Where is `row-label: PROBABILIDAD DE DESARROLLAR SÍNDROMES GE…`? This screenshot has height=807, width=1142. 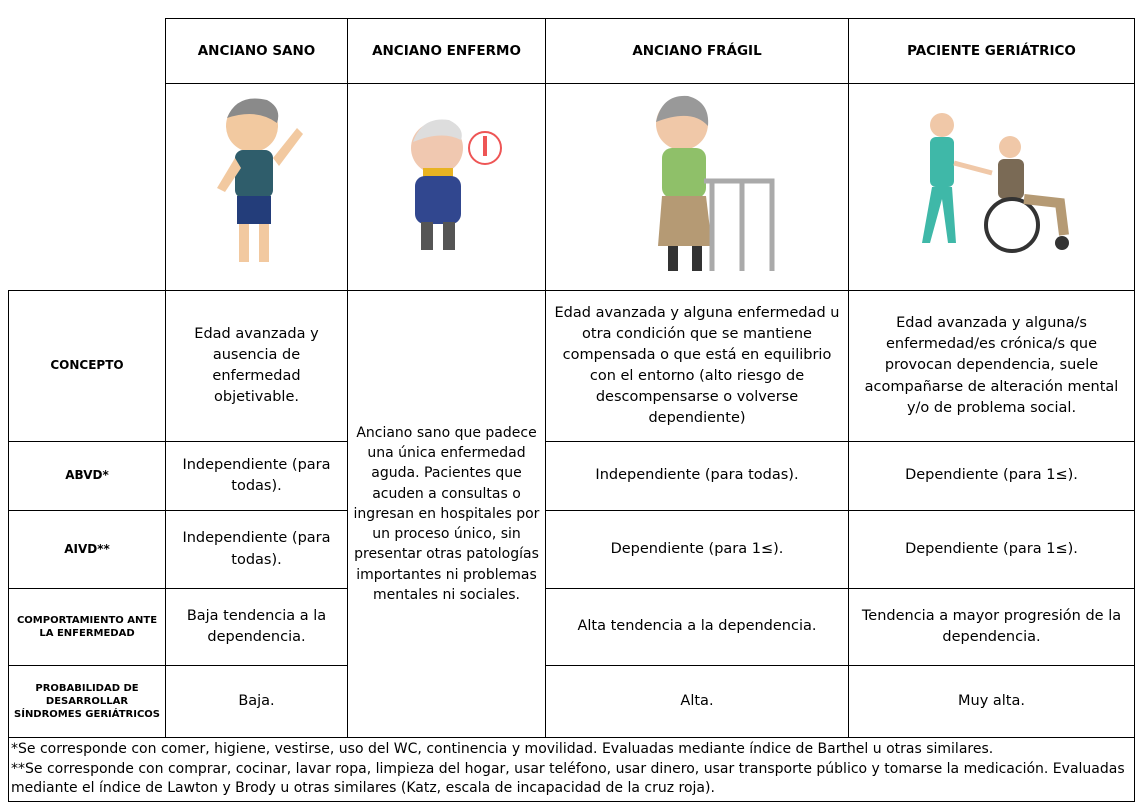
row-label: PROBABILIDAD DE DESARROLLAR SÍNDROMES GE… is located at coordinates (87, 701).